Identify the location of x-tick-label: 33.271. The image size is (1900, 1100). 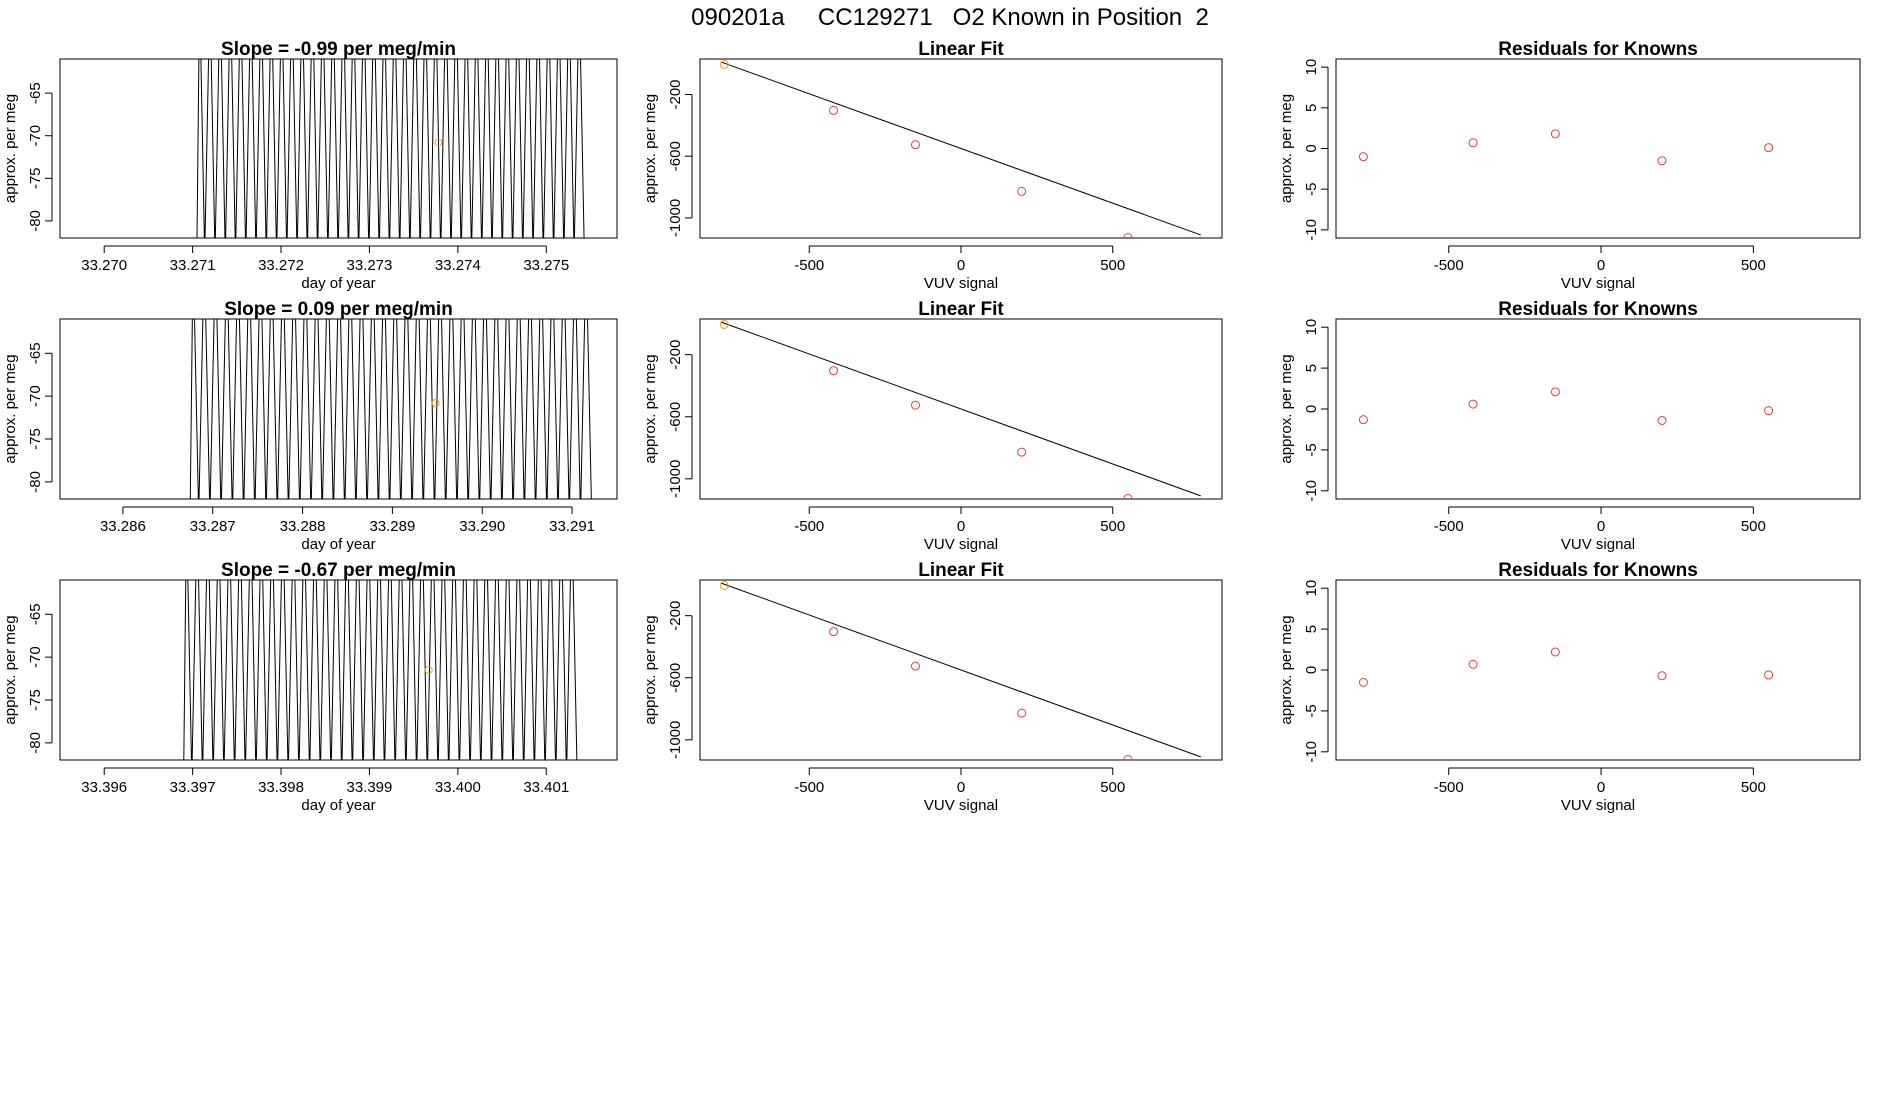
(193, 265).